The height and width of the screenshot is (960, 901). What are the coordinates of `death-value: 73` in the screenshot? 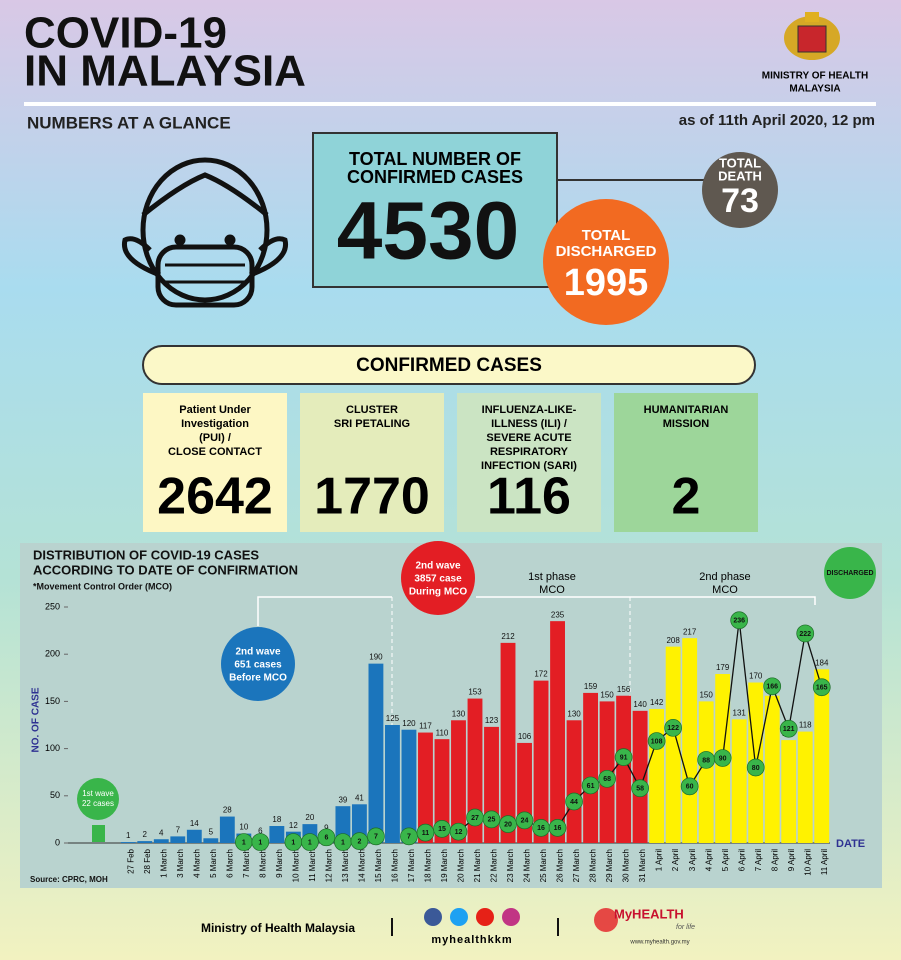 It's located at (740, 201).